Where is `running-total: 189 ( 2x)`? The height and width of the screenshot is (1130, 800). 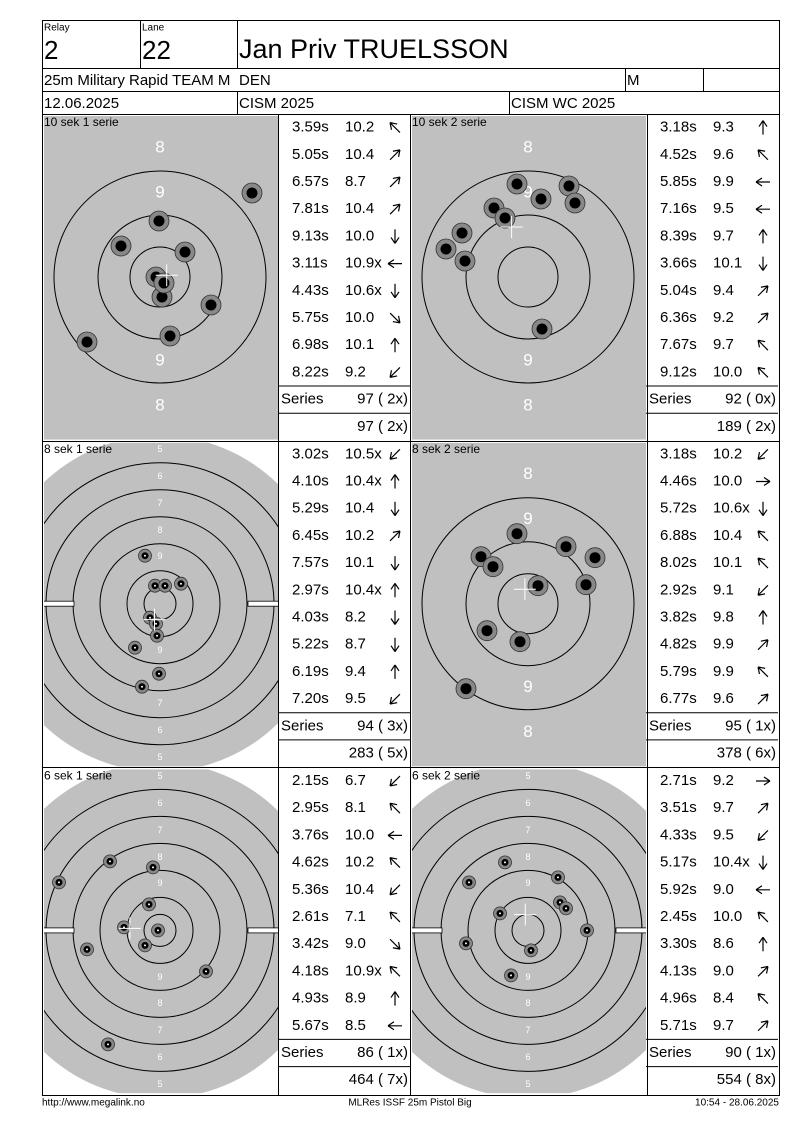 running-total: 189 ( 2x) is located at coordinates (746, 426).